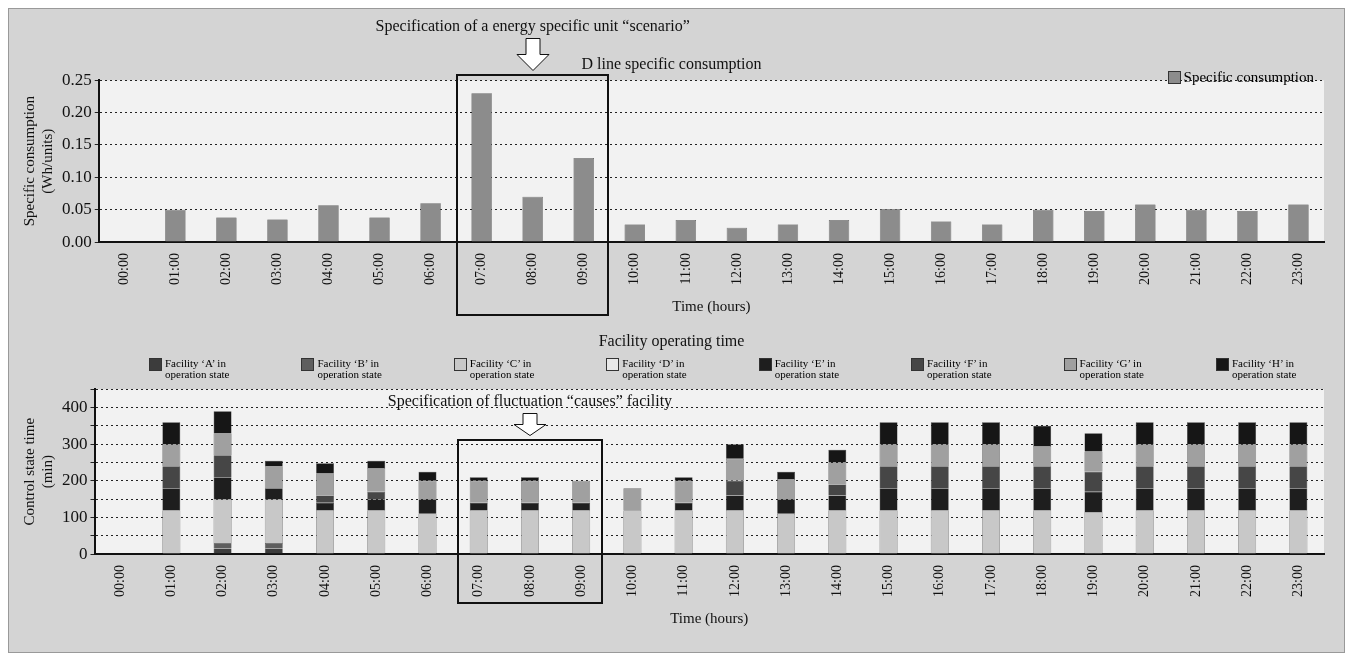 Image resolution: width=1355 pixels, height=663 pixels. Describe the element at coordinates (350, 368) in the screenshot. I see `legend-label: Facility ‘B’ in operation state` at that location.